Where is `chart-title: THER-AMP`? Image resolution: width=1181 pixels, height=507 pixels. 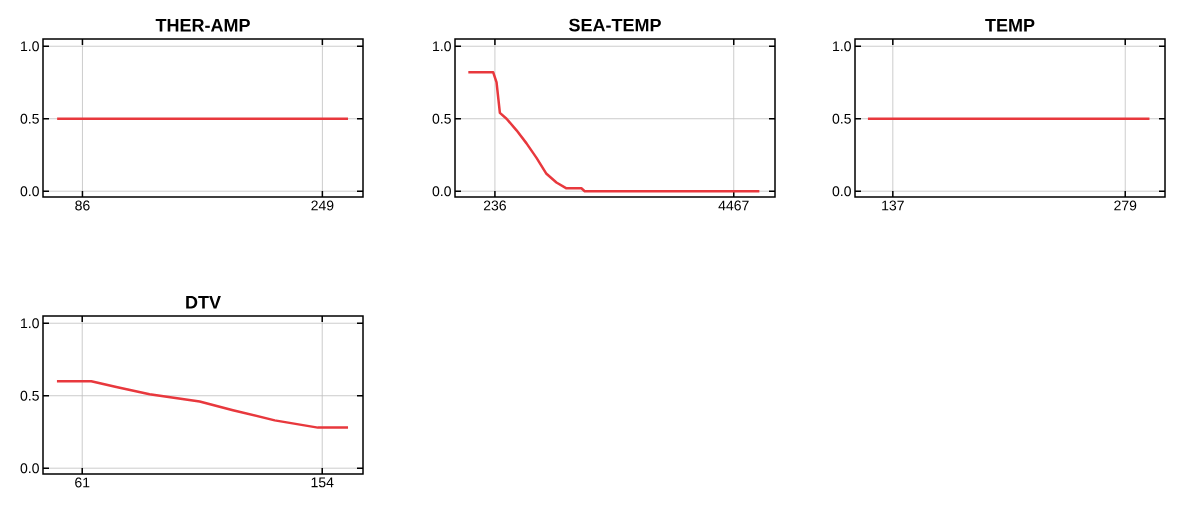
chart-title: THER-AMP is located at coordinates (202, 25).